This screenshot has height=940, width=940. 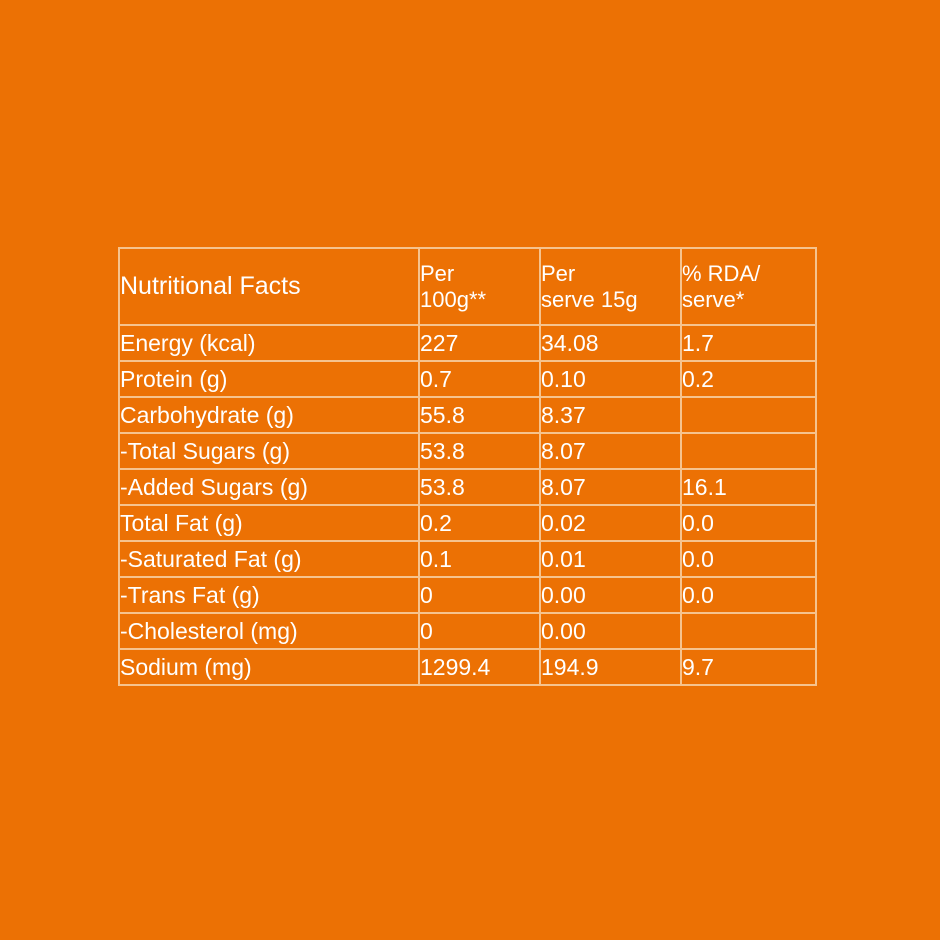 What do you see at coordinates (269, 379) in the screenshot?
I see `nutrient-label: Protein (g)` at bounding box center [269, 379].